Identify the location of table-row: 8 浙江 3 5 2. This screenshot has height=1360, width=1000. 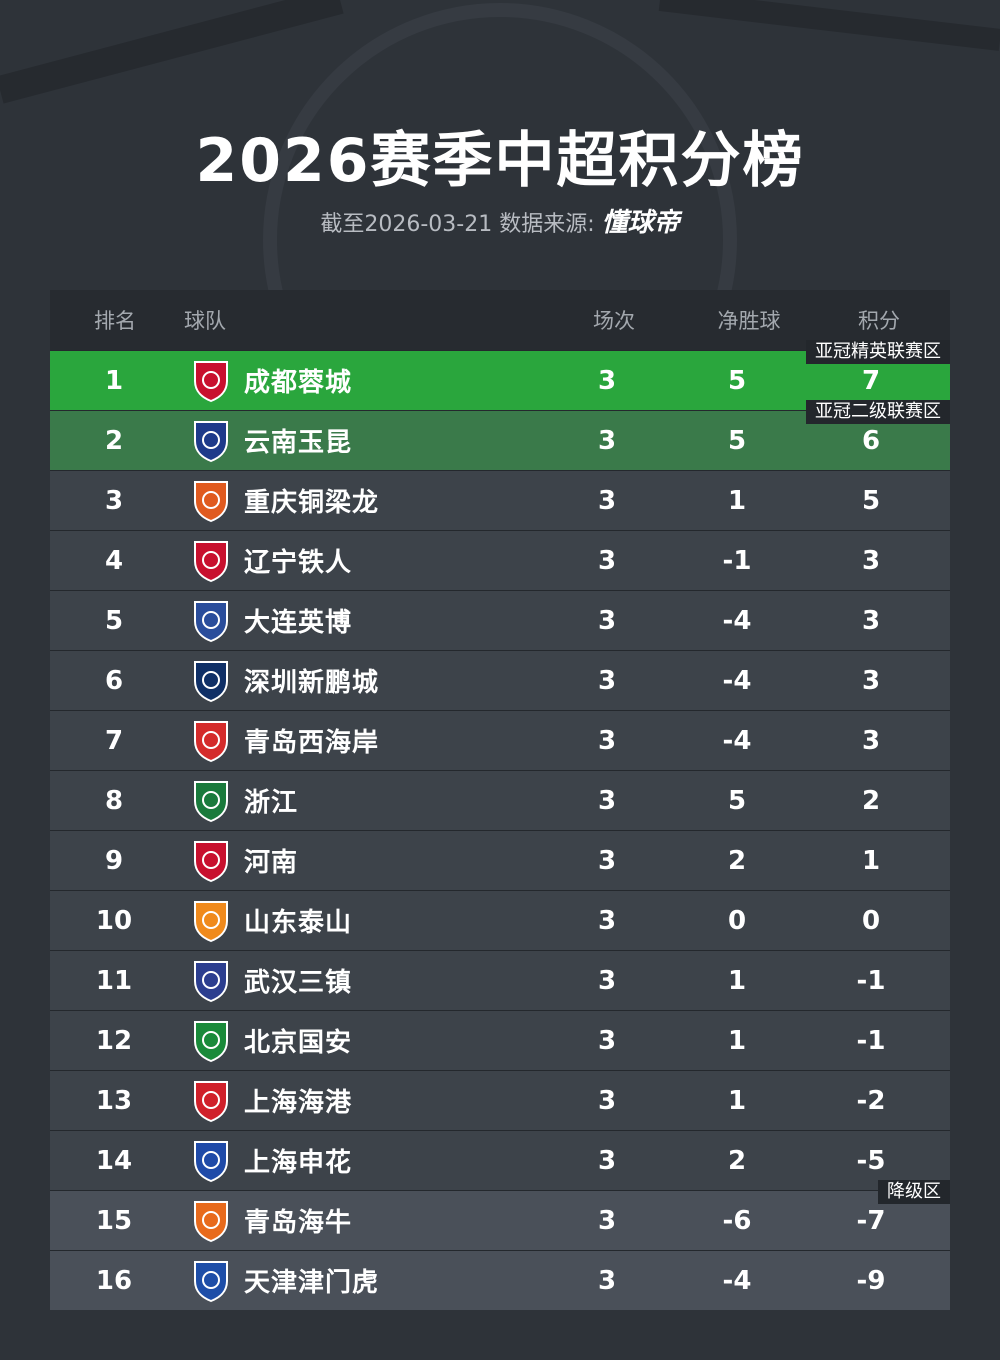
(500, 800).